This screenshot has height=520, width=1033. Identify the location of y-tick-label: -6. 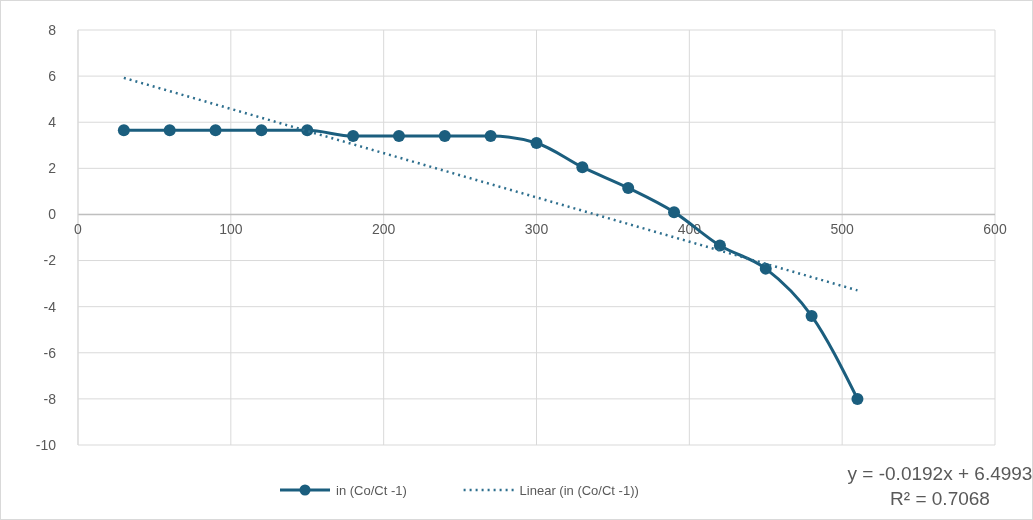
(50, 352).